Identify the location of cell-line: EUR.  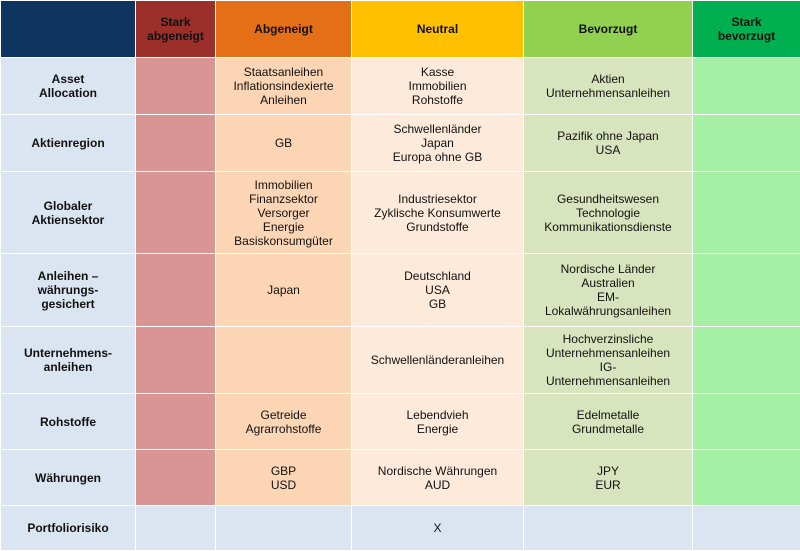
(608, 485).